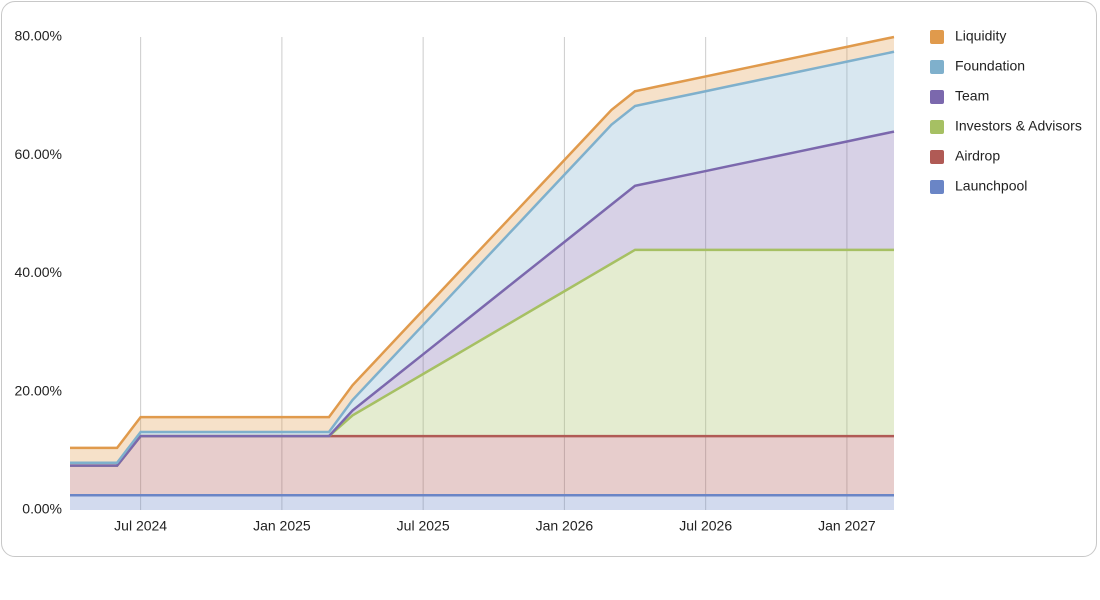 The height and width of the screenshot is (600, 1100). What do you see at coordinates (38, 390) in the screenshot?
I see `y-tick-label: 20.00%` at bounding box center [38, 390].